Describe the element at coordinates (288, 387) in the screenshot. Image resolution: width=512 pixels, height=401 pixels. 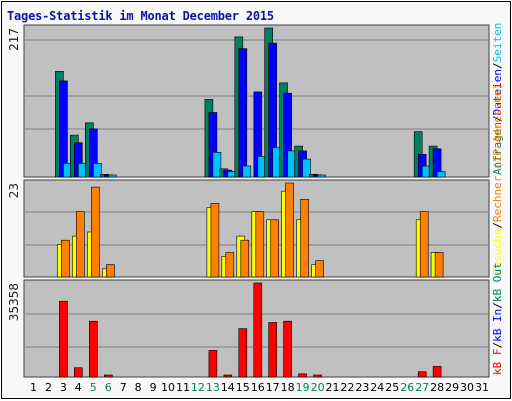
I see `day-label: 18` at that location.